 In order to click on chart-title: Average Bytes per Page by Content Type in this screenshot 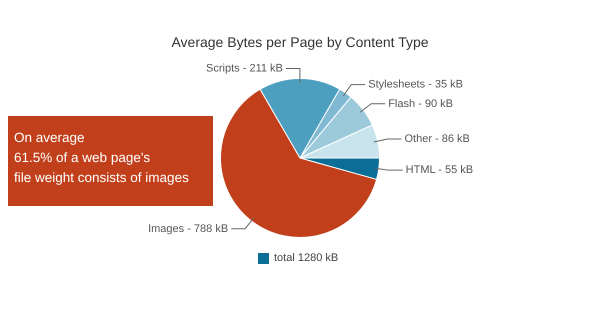, I will do `click(300, 42)`.